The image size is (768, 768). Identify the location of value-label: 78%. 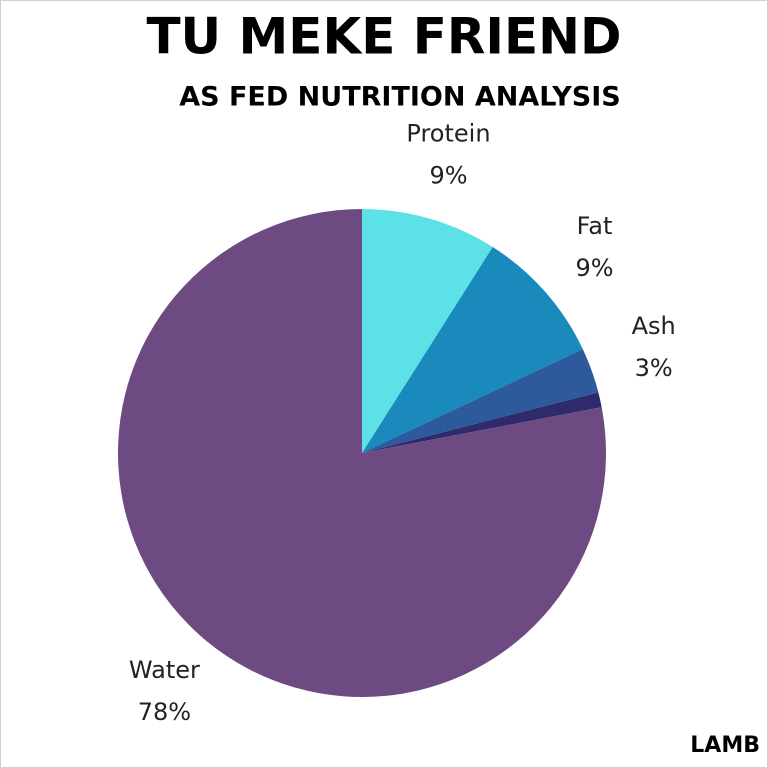
(164, 712).